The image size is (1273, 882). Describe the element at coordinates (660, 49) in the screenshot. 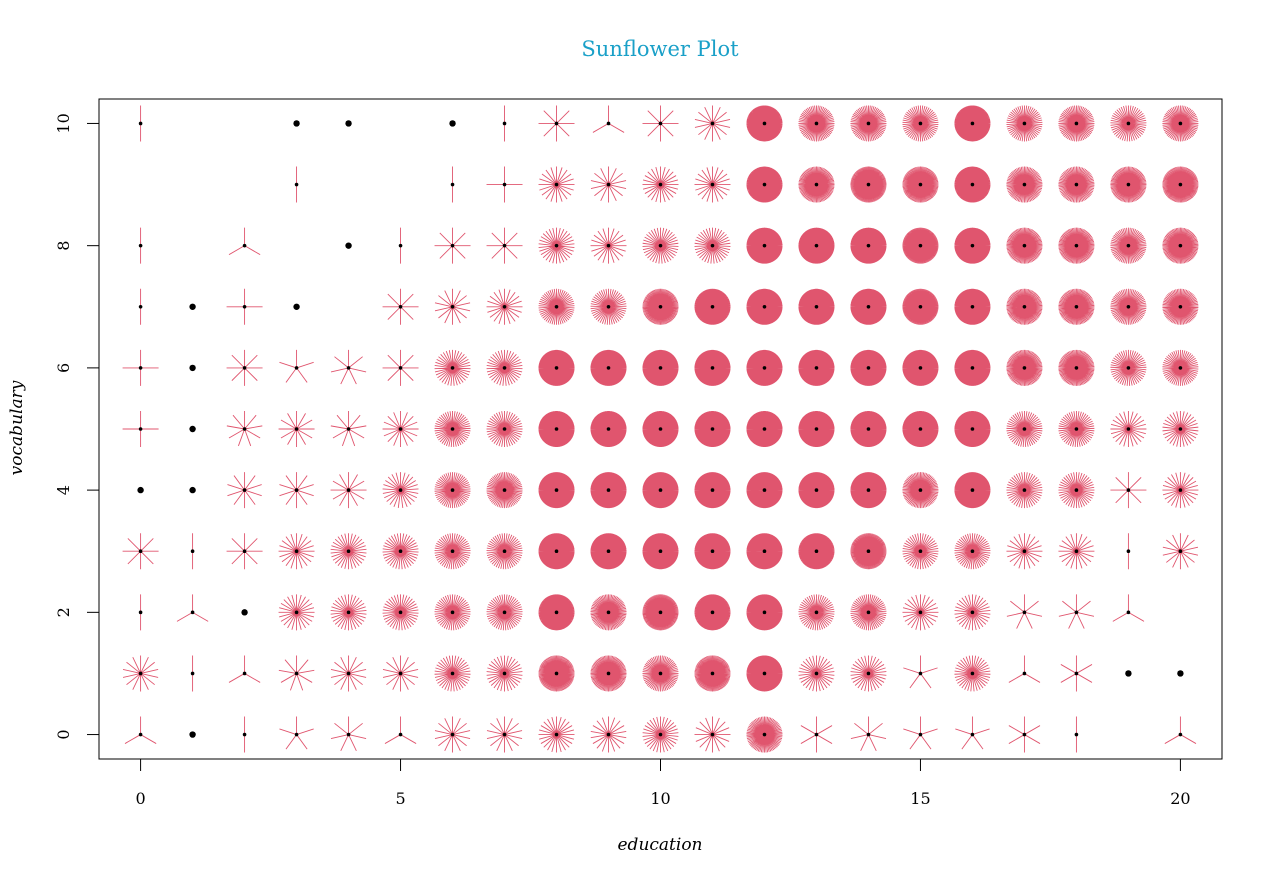

I see `chart-title: Sunflower Plot` at that location.